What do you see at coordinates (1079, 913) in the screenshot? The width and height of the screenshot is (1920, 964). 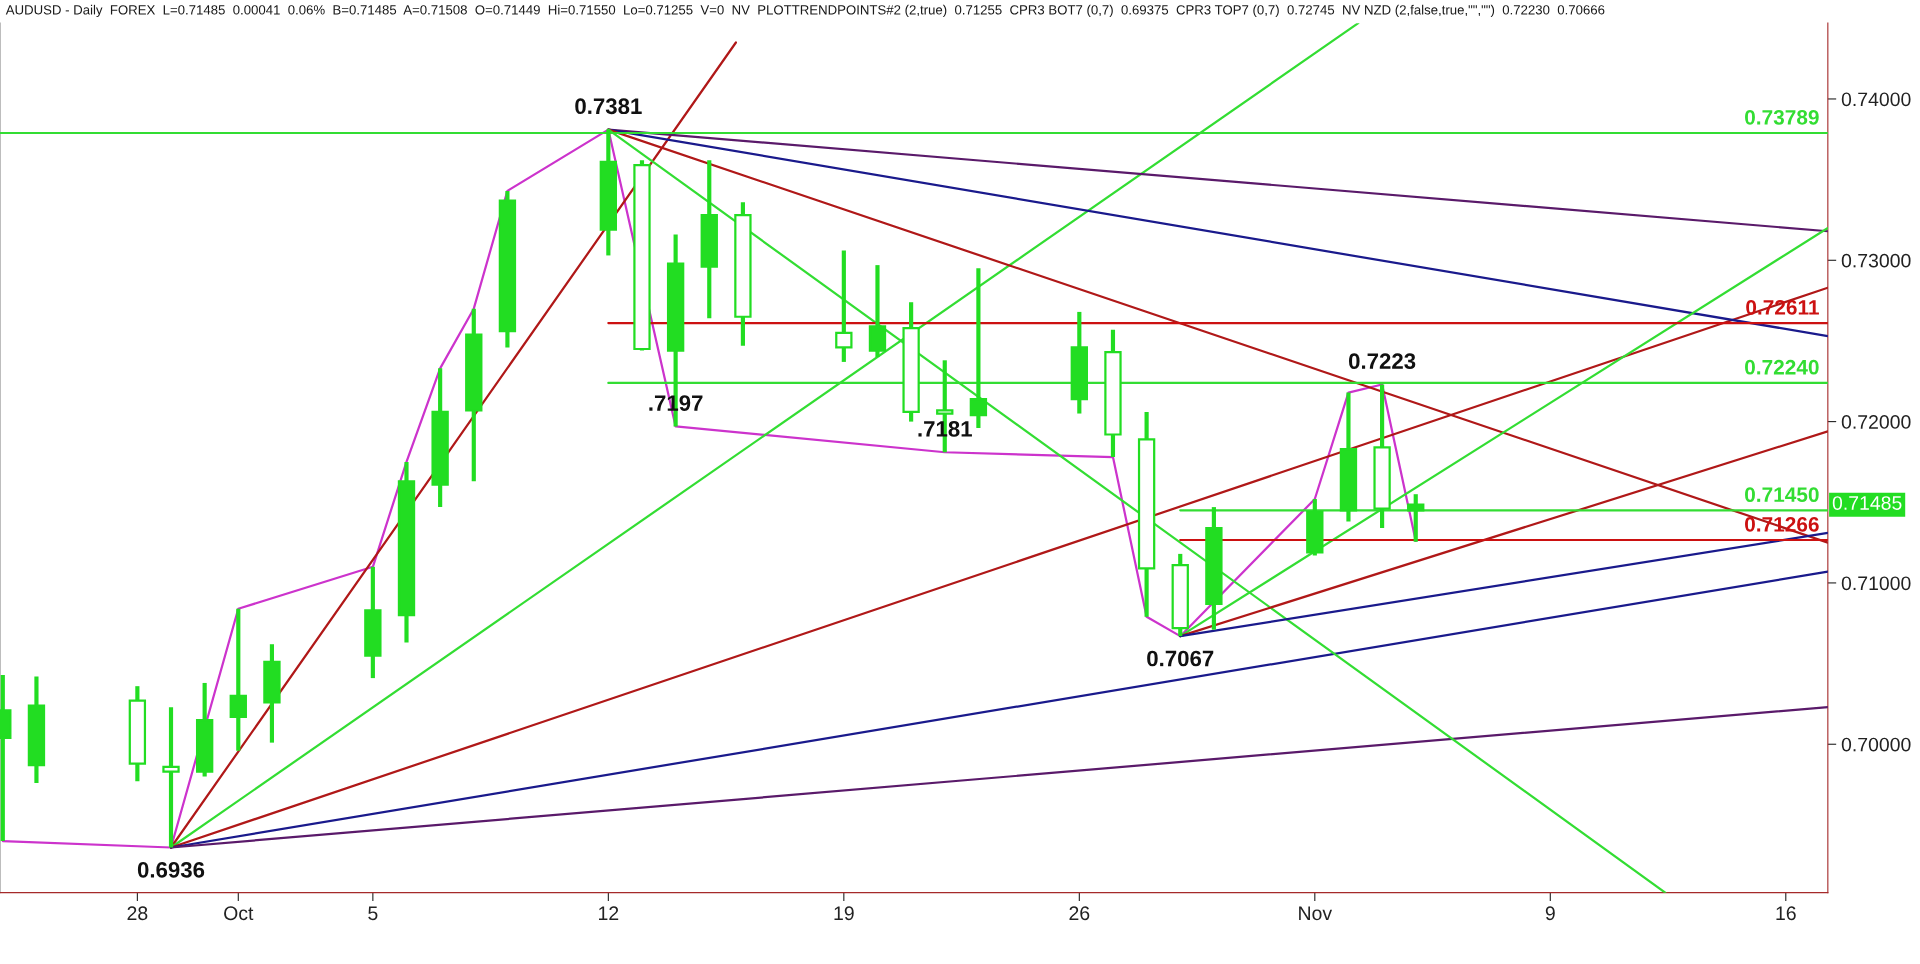 I see `x-tick-label: 26` at bounding box center [1079, 913].